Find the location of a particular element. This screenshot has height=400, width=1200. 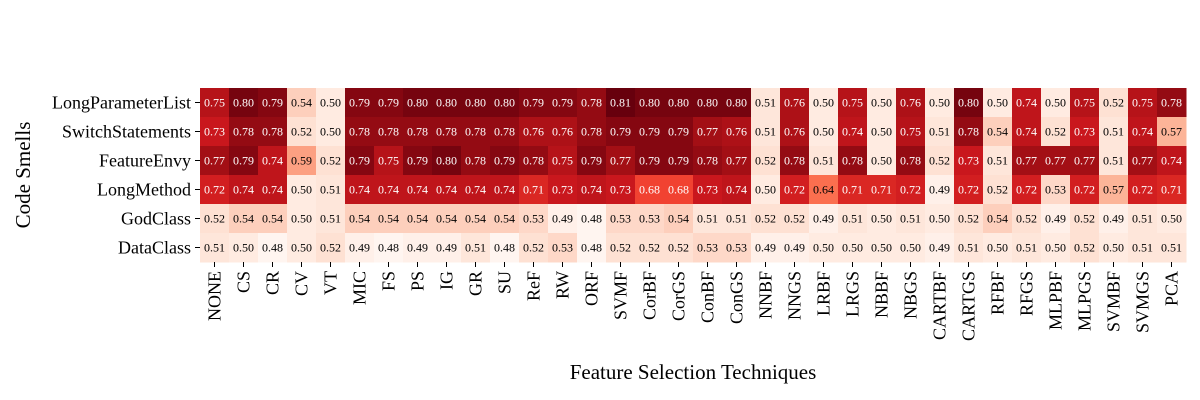

cell-value-label: 0.77 is located at coordinates (1026, 161).